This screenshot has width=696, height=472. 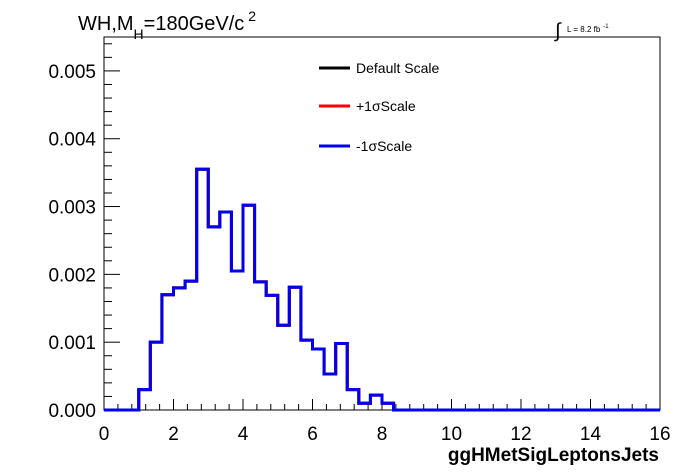 What do you see at coordinates (194, 24) in the screenshot?
I see `chart-title-rest: =180GeV/c` at bounding box center [194, 24].